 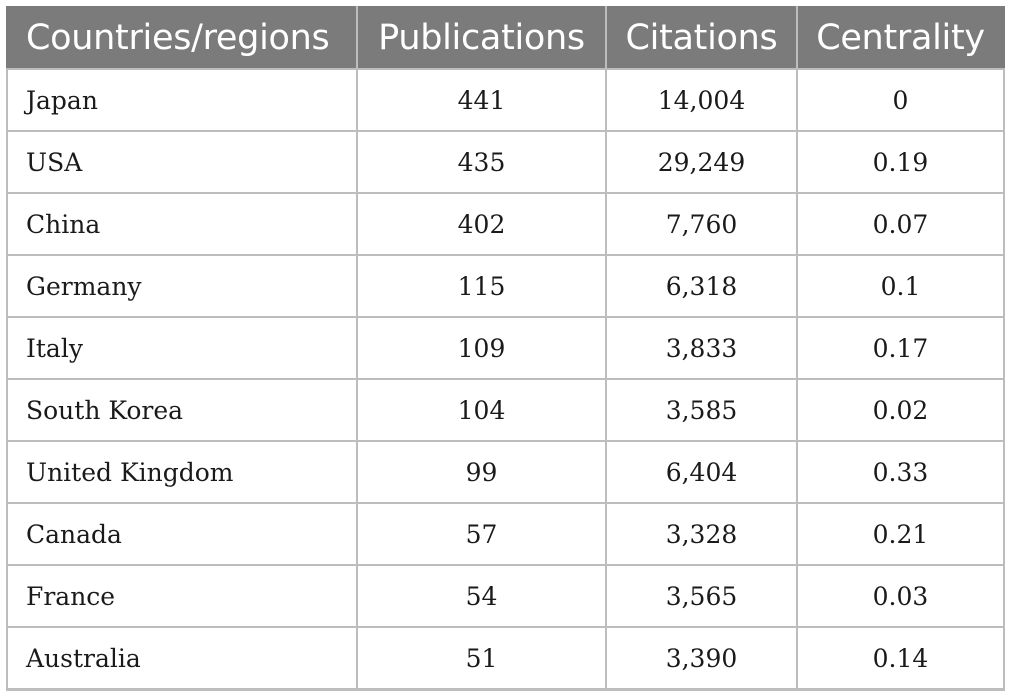 I want to click on cell-centrality: 0.02, so click(x=900, y=410).